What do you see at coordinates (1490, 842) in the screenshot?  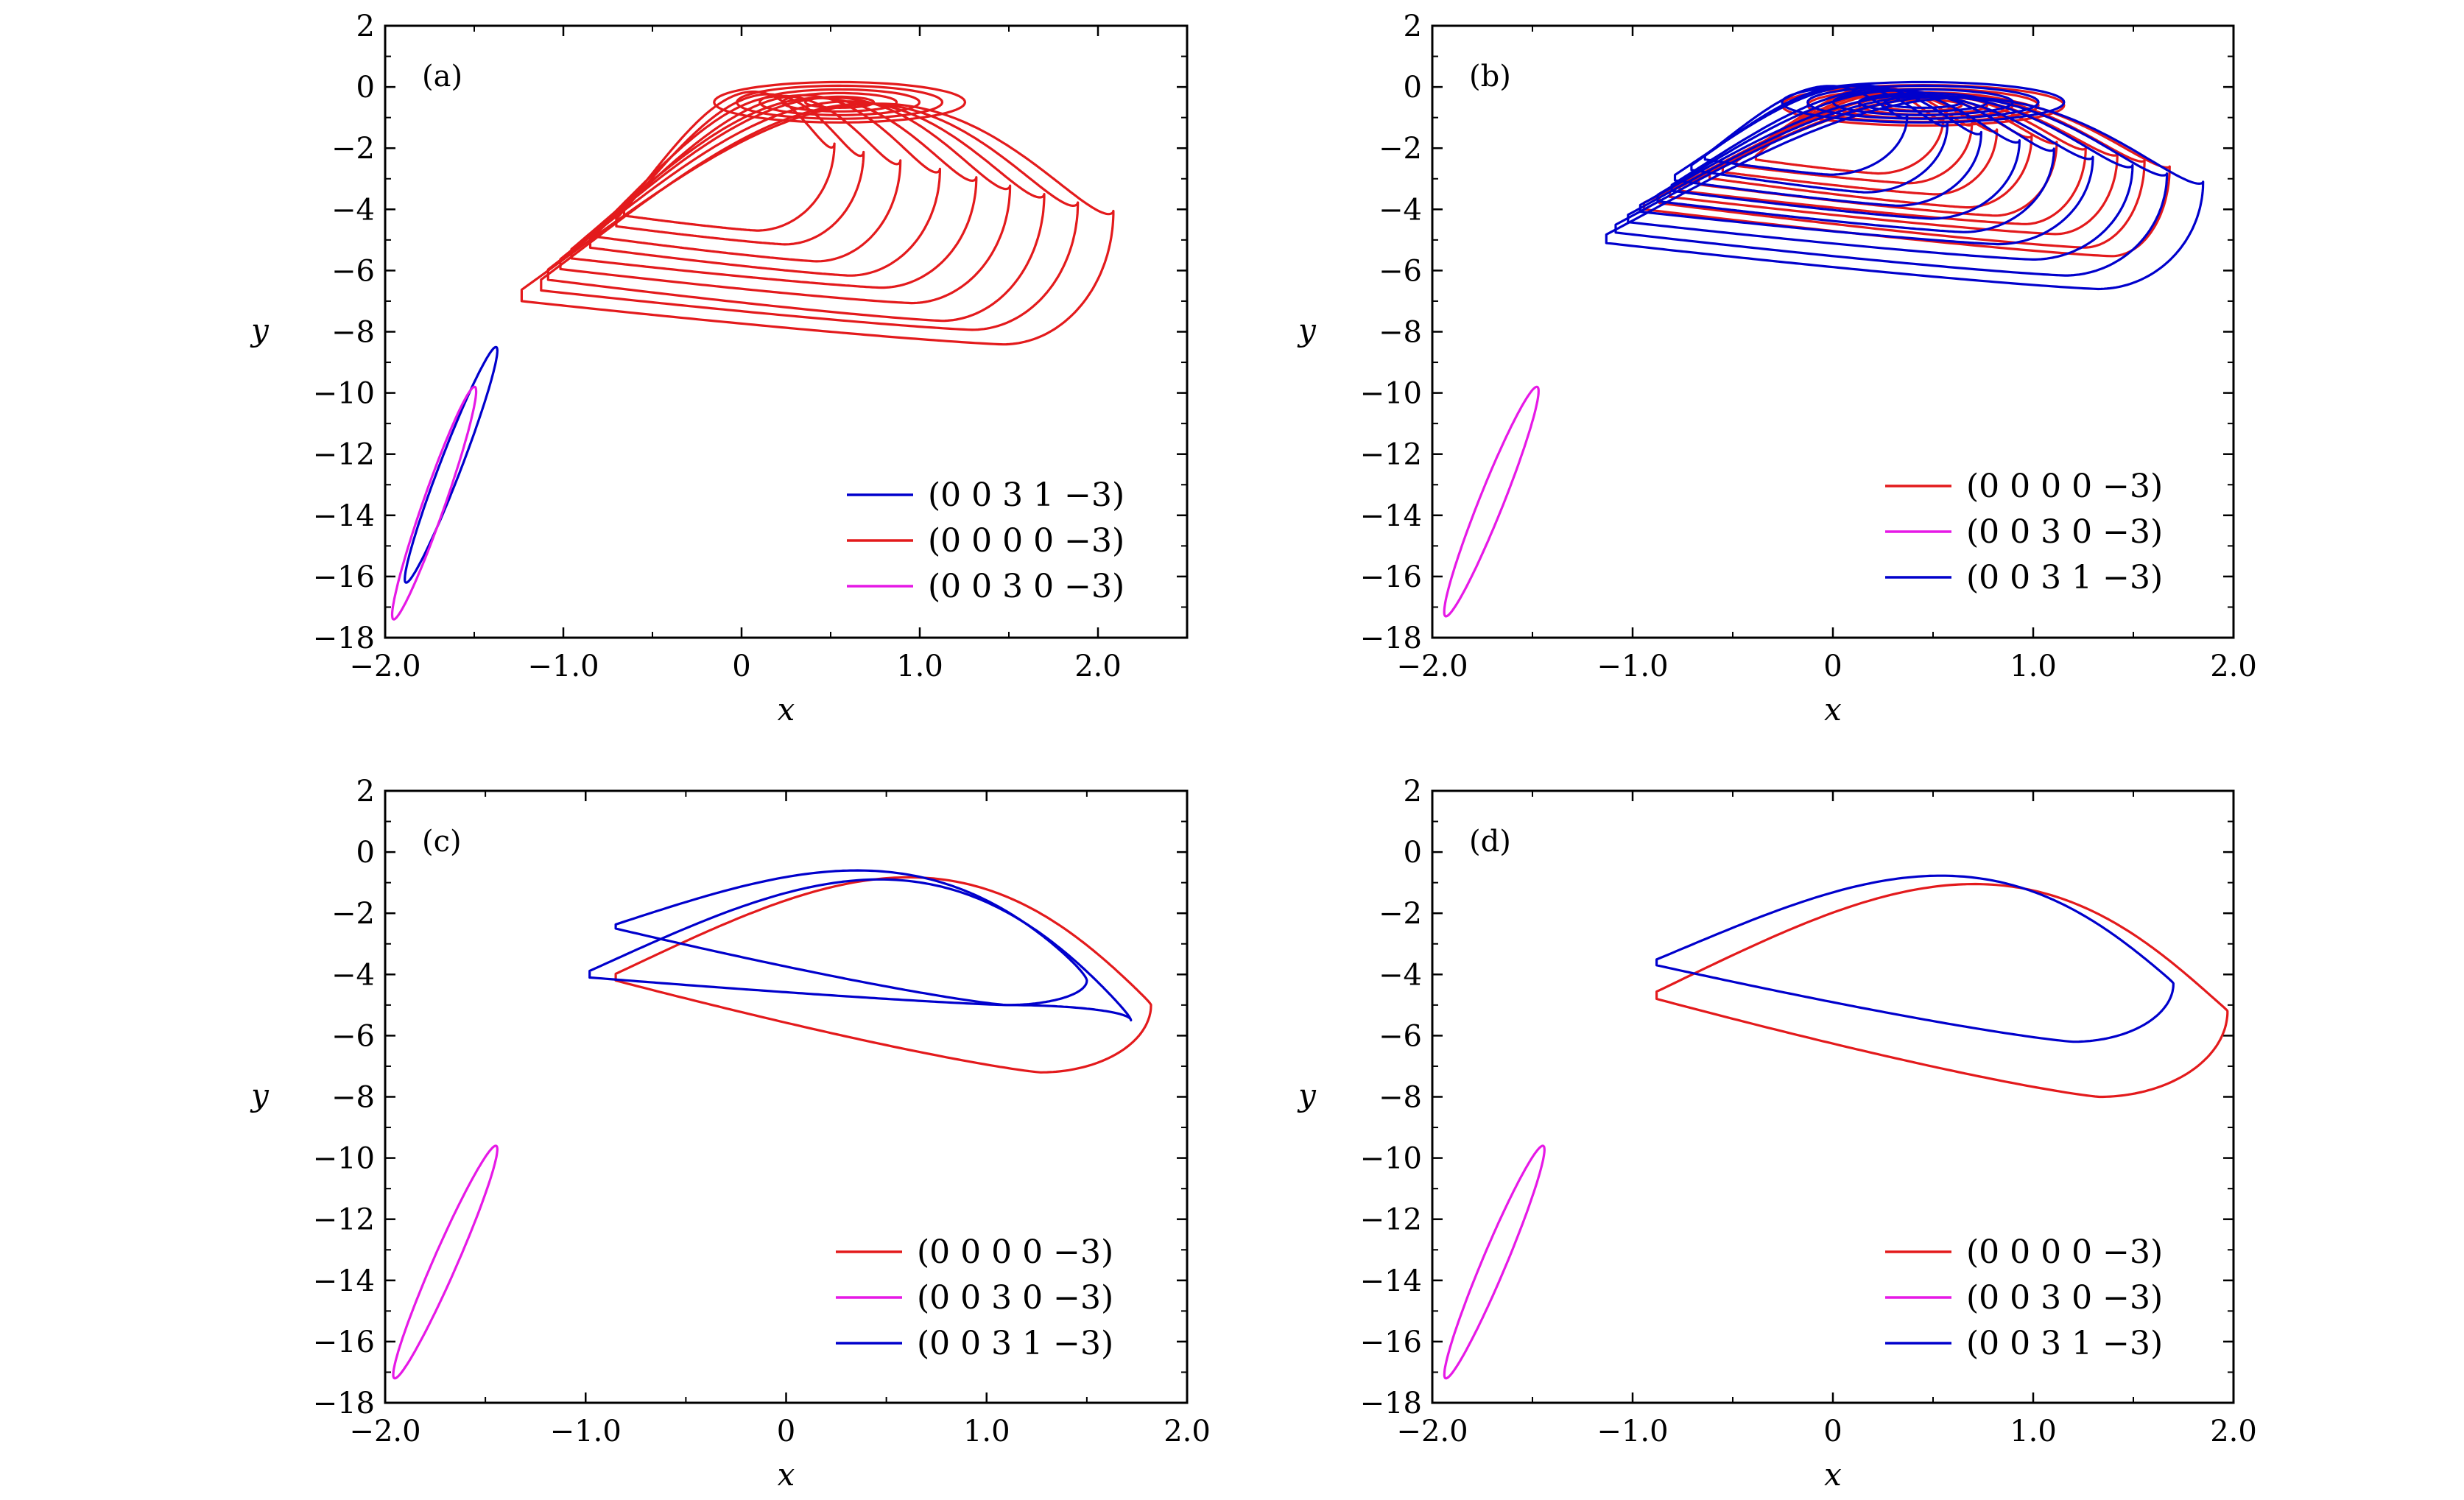 I see `panel-label: (d)` at bounding box center [1490, 842].